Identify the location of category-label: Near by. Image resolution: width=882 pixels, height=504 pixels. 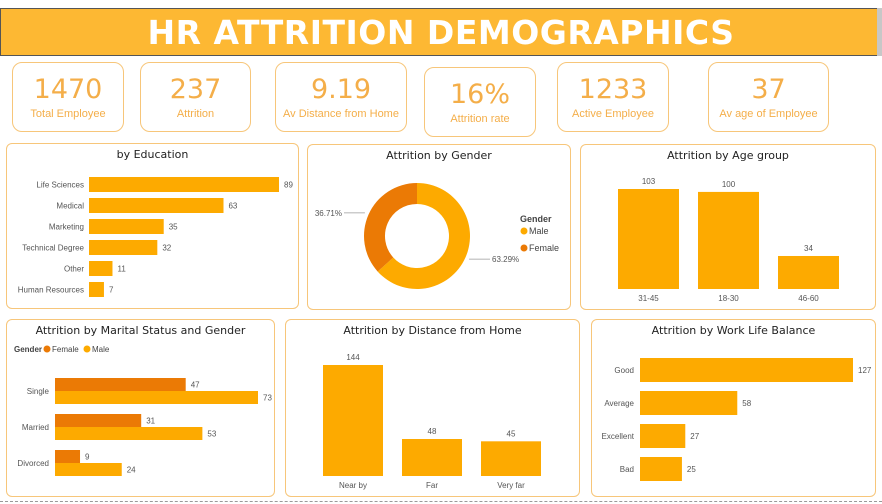
(353, 485).